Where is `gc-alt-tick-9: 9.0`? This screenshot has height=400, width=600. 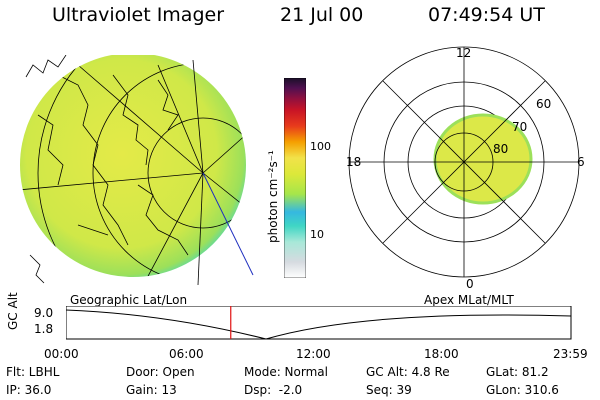
gc-alt-tick-9: 9.0 is located at coordinates (44, 313).